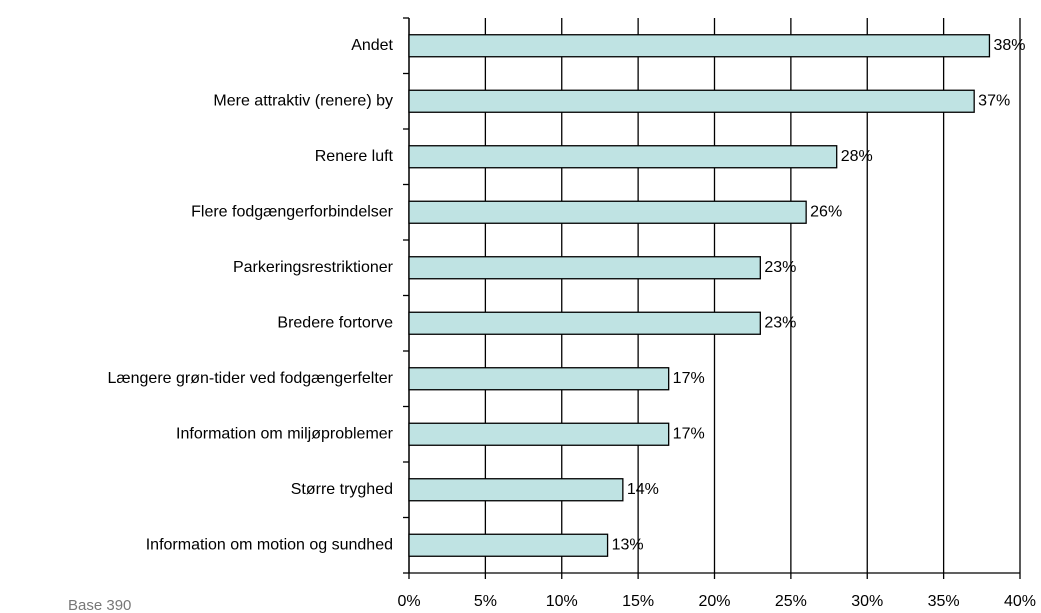 This screenshot has width=1041, height=613. Describe the element at coordinates (269, 544) in the screenshot. I see `category-label: Information om motion og sundhed` at that location.